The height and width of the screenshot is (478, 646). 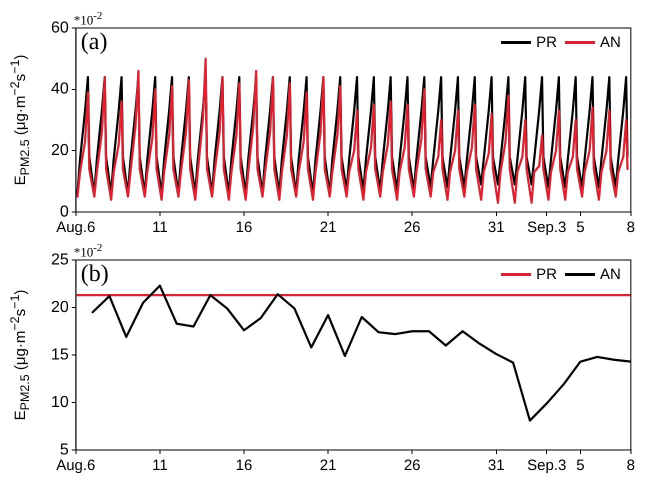 What do you see at coordinates (60, 89) in the screenshot?
I see `y-tick-label: 40` at bounding box center [60, 89].